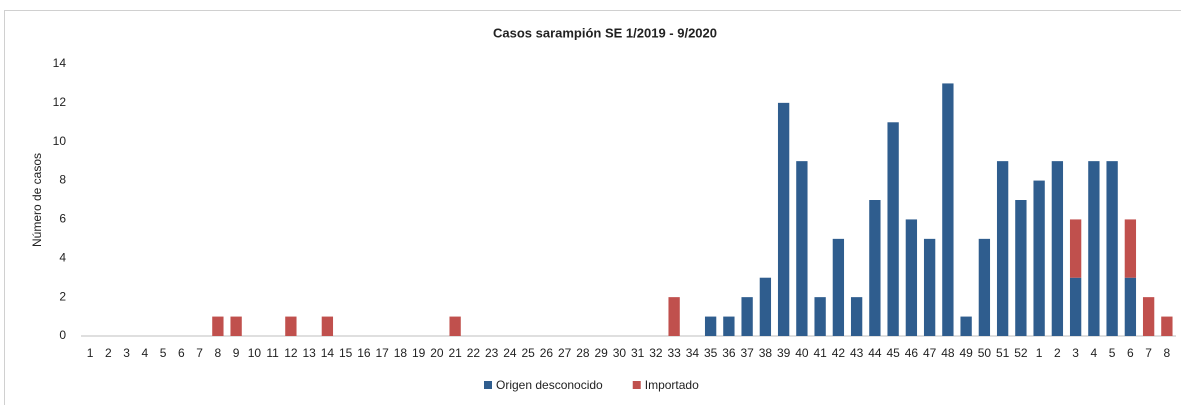 The image size is (1181, 405). I want to click on x-tick-label: 50, so click(985, 353).